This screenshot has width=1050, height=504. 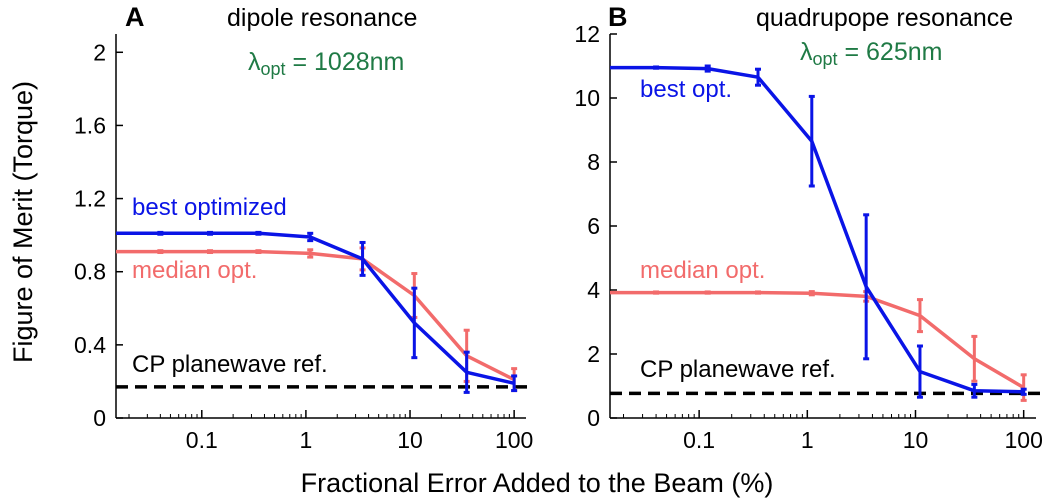 What do you see at coordinates (587, 98) in the screenshot?
I see `panel-b-y-tick-label: 10` at bounding box center [587, 98].